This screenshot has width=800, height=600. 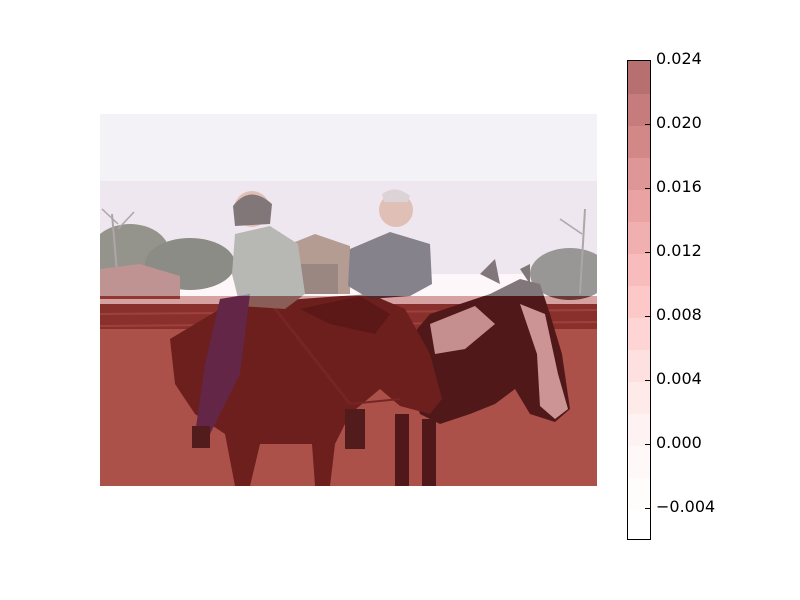 What do you see at coordinates (679, 378) in the screenshot?
I see `colorbar-tick-label: 0.004` at bounding box center [679, 378].